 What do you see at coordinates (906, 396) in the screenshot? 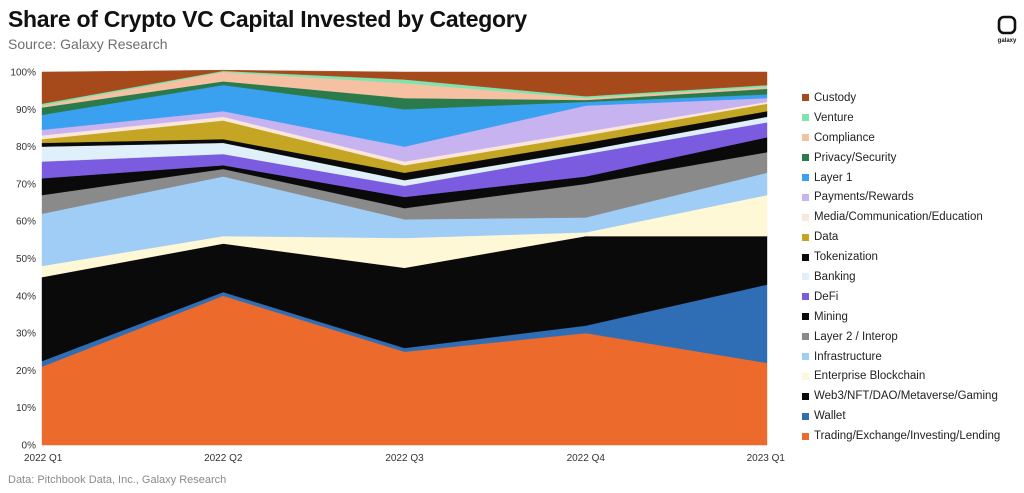
I see `legend-label: Web3/NFT/DAO/Metaverse/Gaming` at bounding box center [906, 396].